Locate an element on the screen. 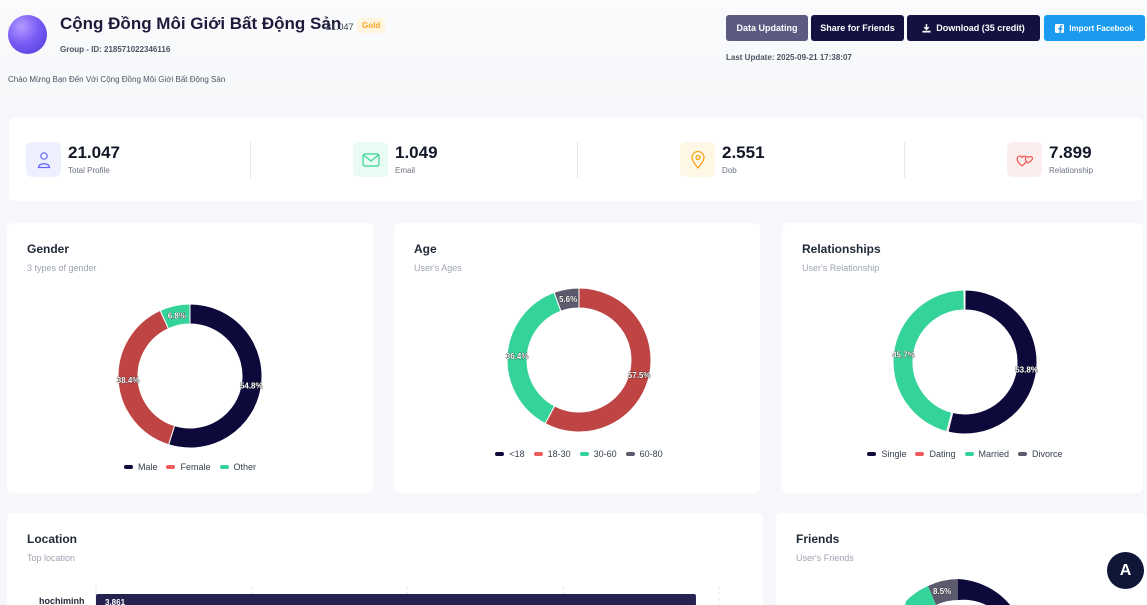  hearts-icon is located at coordinates (1024, 159).